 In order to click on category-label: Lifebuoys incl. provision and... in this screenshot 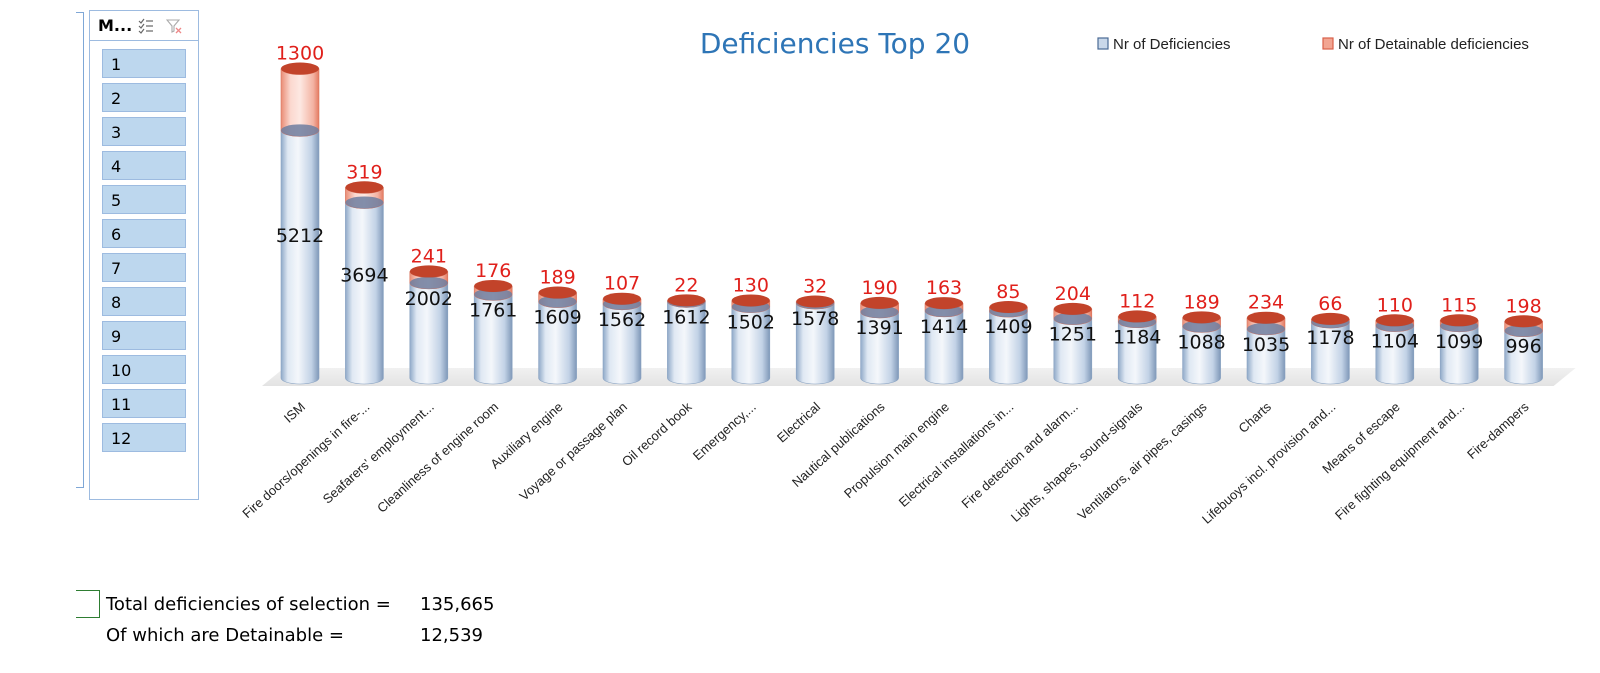, I will do `click(1268, 463)`.